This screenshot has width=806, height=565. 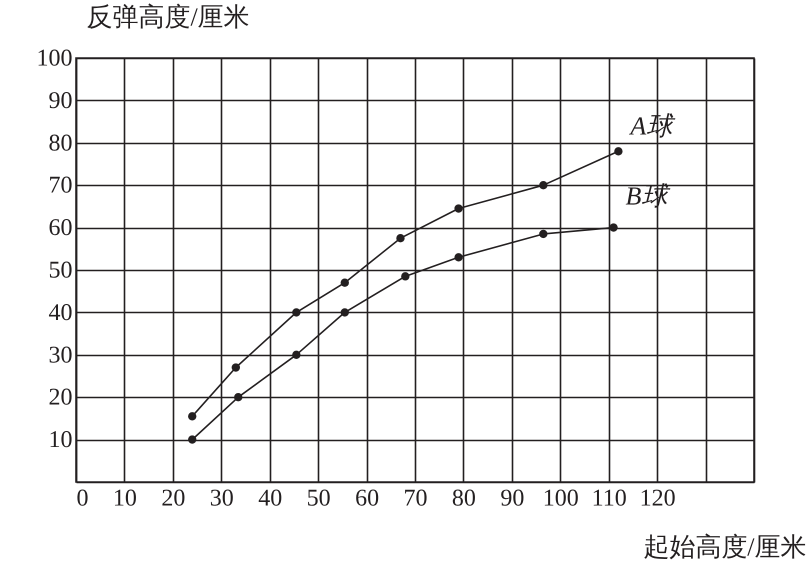 What do you see at coordinates (609, 499) in the screenshot?
I see `x-tick-label: 110` at bounding box center [609, 499].